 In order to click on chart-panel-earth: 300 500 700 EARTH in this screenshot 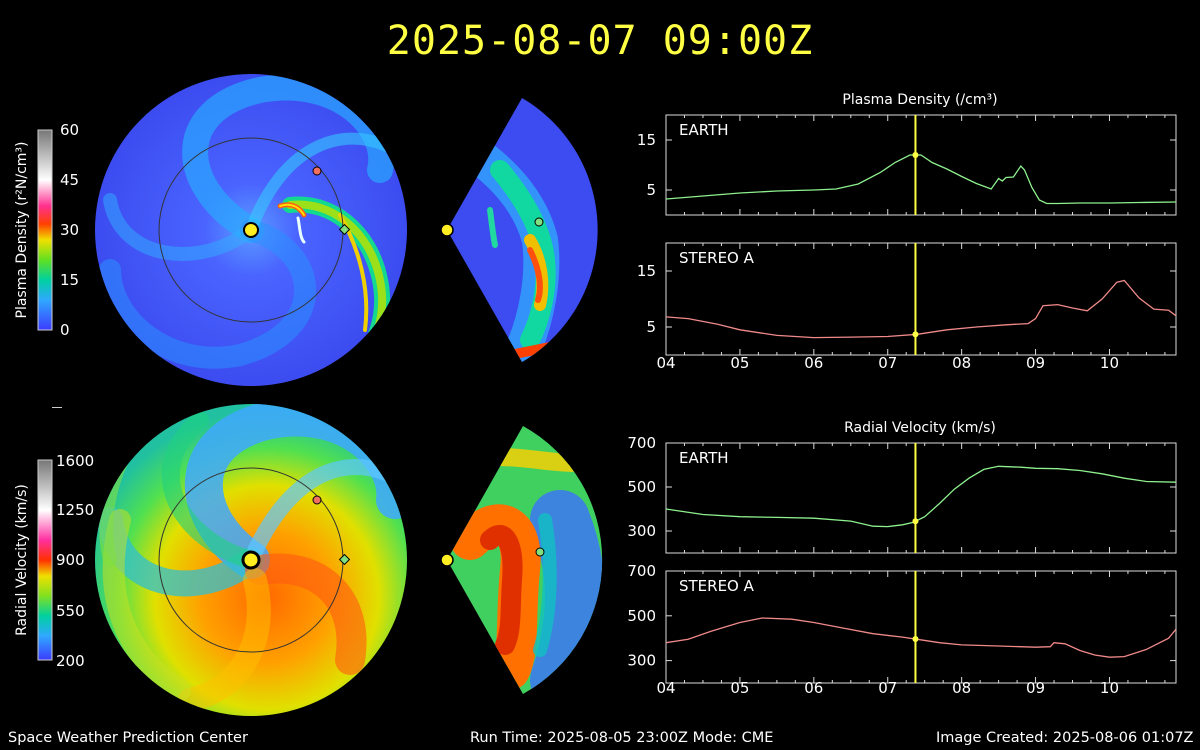, I will do `click(902, 494)`.